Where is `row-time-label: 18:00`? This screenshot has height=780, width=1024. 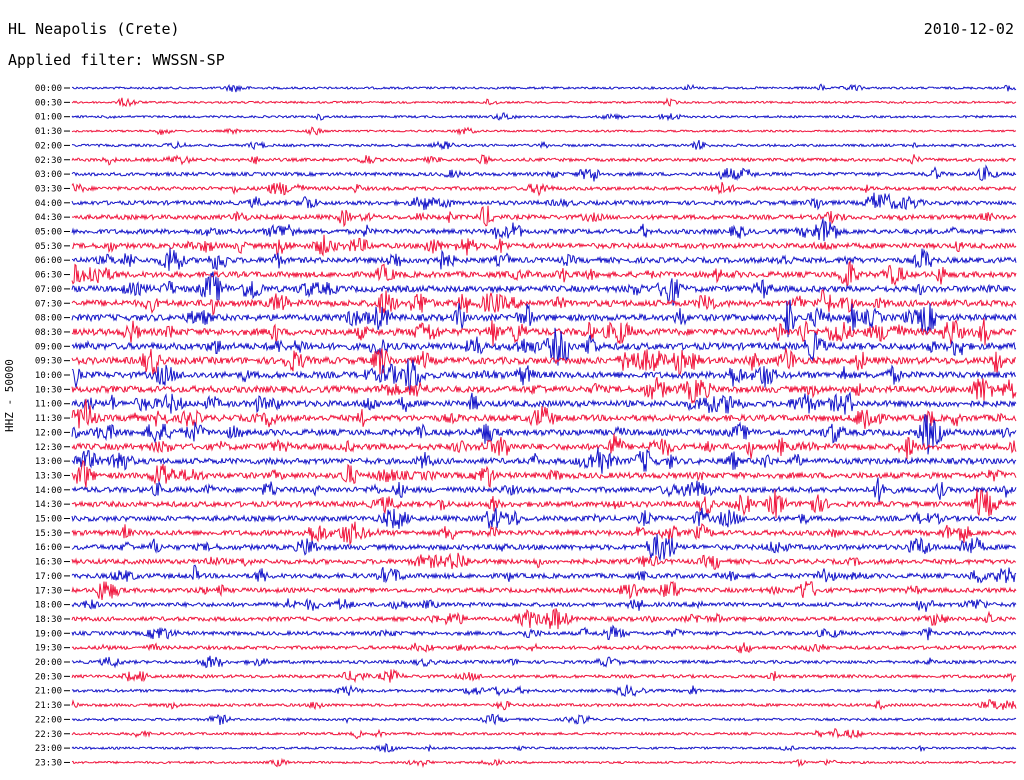
row-time-label: 18:00 is located at coordinates (48, 606).